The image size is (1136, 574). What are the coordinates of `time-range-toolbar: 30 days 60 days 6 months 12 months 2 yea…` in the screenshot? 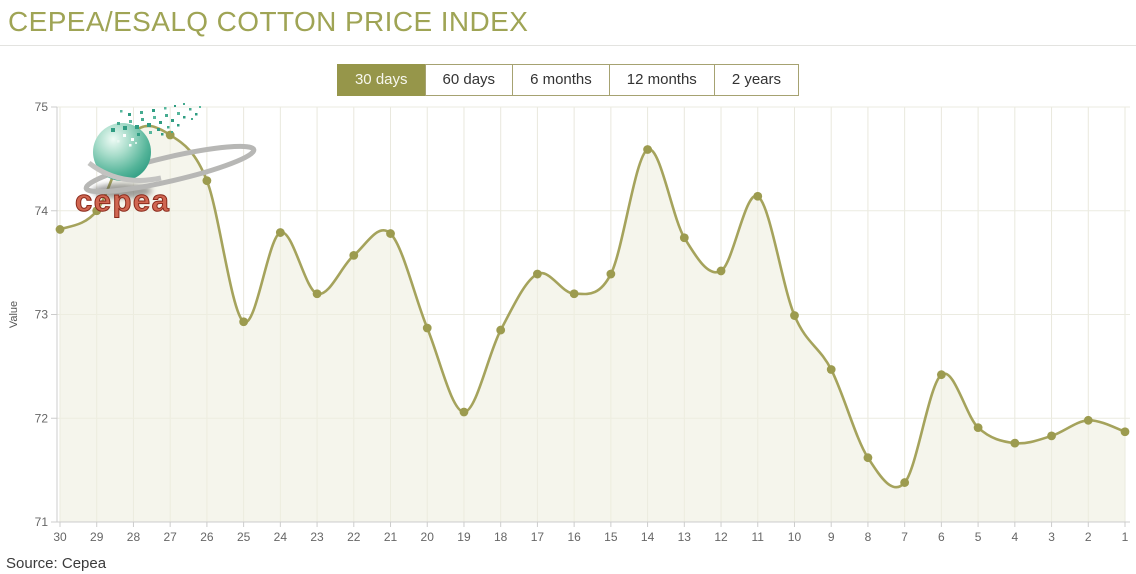 It's located at (568, 80).